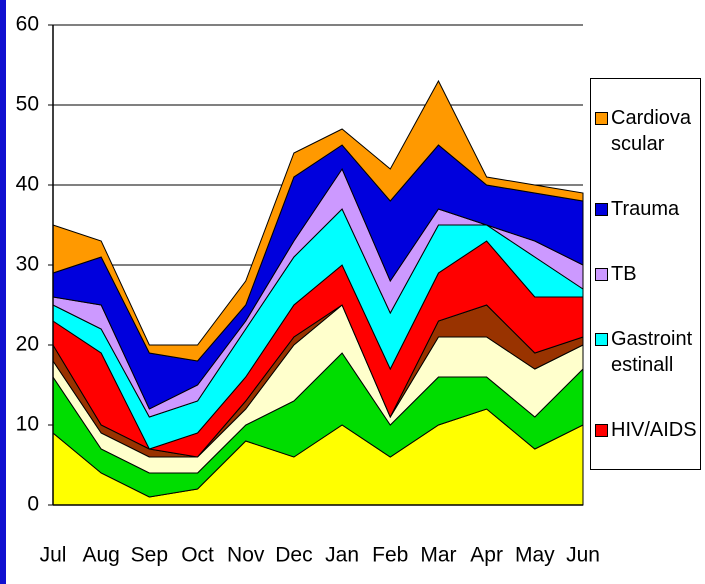  What do you see at coordinates (583, 555) in the screenshot?
I see `x-tick-label: Jun` at bounding box center [583, 555].